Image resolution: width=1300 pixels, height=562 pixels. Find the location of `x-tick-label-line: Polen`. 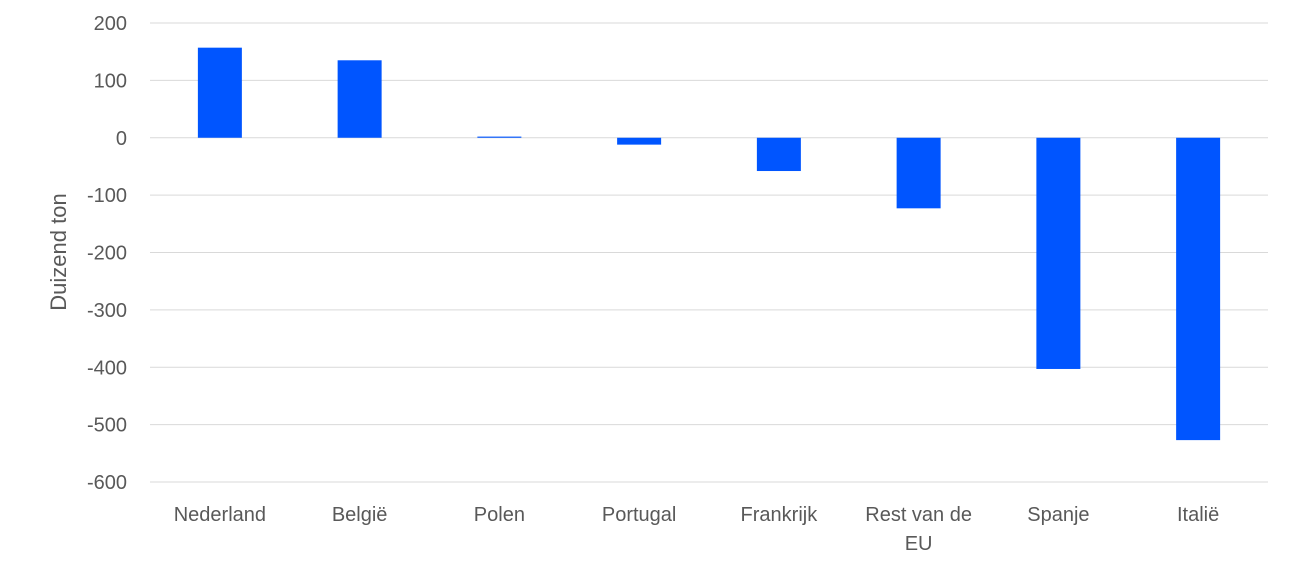

x-tick-label-line: Polen is located at coordinates (499, 515).